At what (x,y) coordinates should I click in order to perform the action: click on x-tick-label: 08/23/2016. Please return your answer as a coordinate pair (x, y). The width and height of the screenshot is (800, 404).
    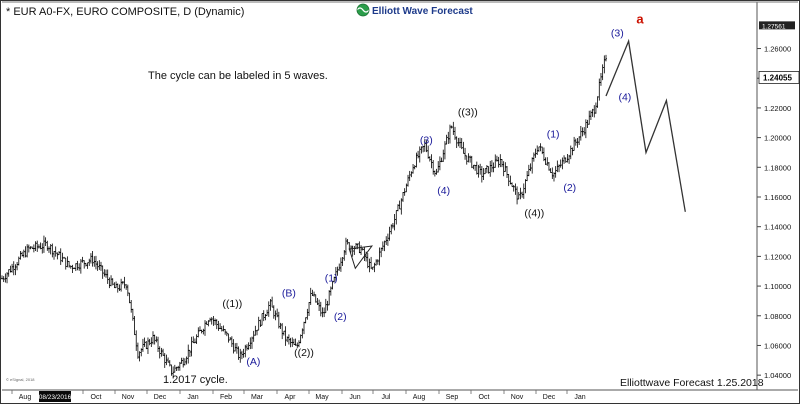
    Looking at the image, I should click on (55, 397).